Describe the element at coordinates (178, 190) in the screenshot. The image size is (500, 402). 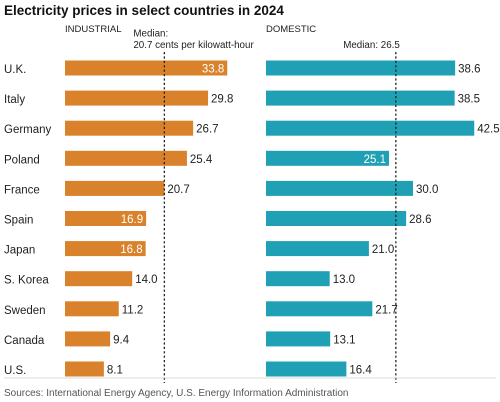
I see `data-label: 20.7` at that location.